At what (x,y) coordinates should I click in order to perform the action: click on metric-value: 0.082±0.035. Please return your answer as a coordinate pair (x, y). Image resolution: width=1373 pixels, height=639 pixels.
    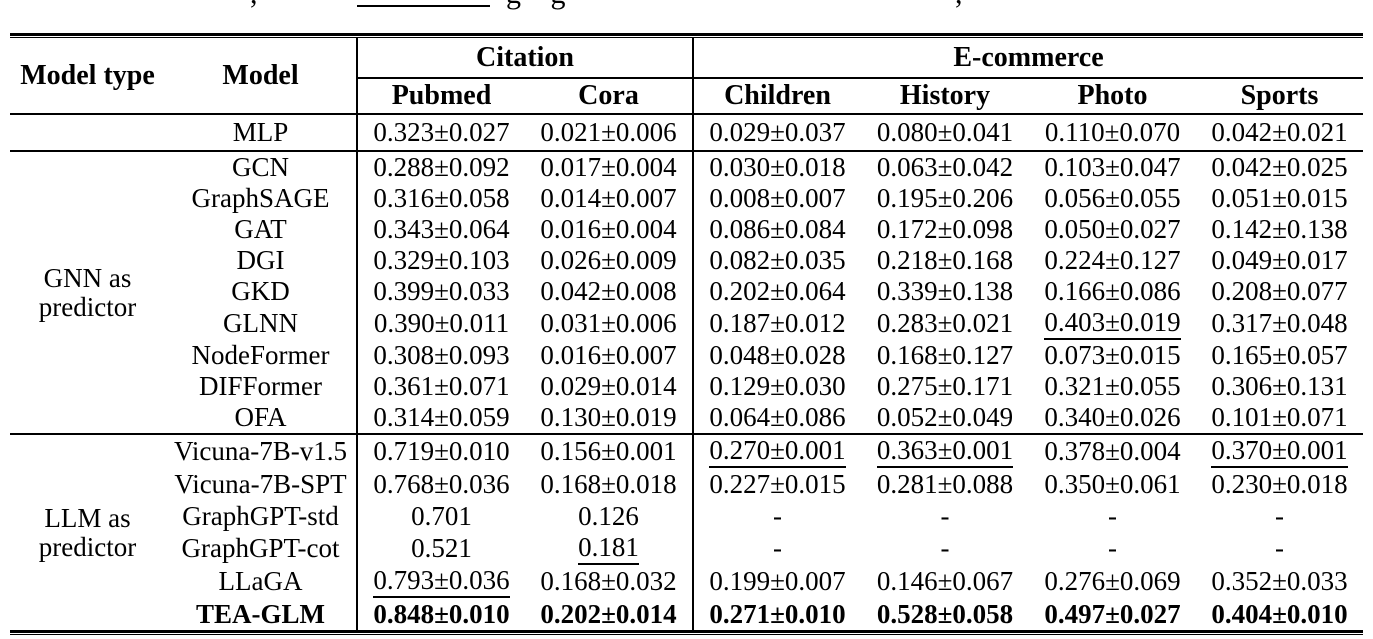
    Looking at the image, I should click on (777, 260).